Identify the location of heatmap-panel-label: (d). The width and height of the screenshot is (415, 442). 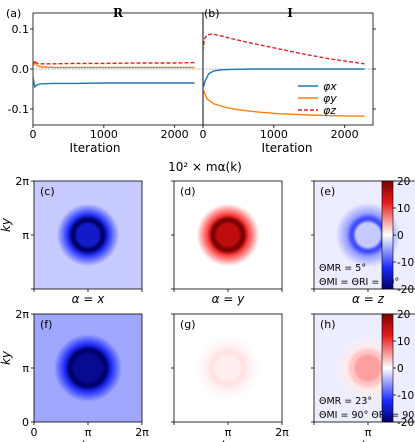
(188, 191).